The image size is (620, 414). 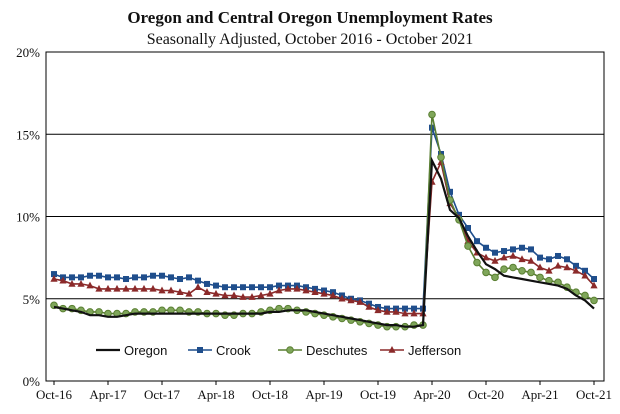 I want to click on legend: Oregon Crook Deschutes Jefferson, so click(x=278, y=350).